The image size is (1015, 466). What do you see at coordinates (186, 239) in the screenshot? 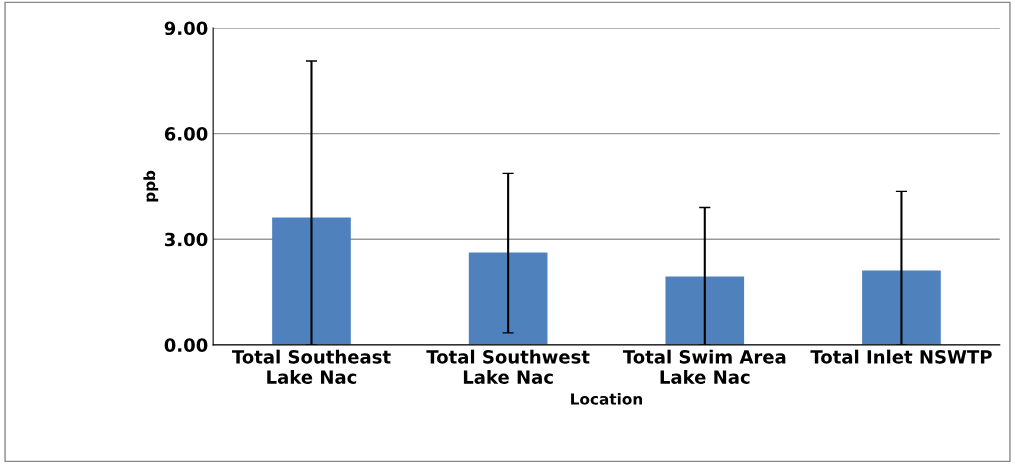
I see `y-tick-label: 3.00` at bounding box center [186, 239].